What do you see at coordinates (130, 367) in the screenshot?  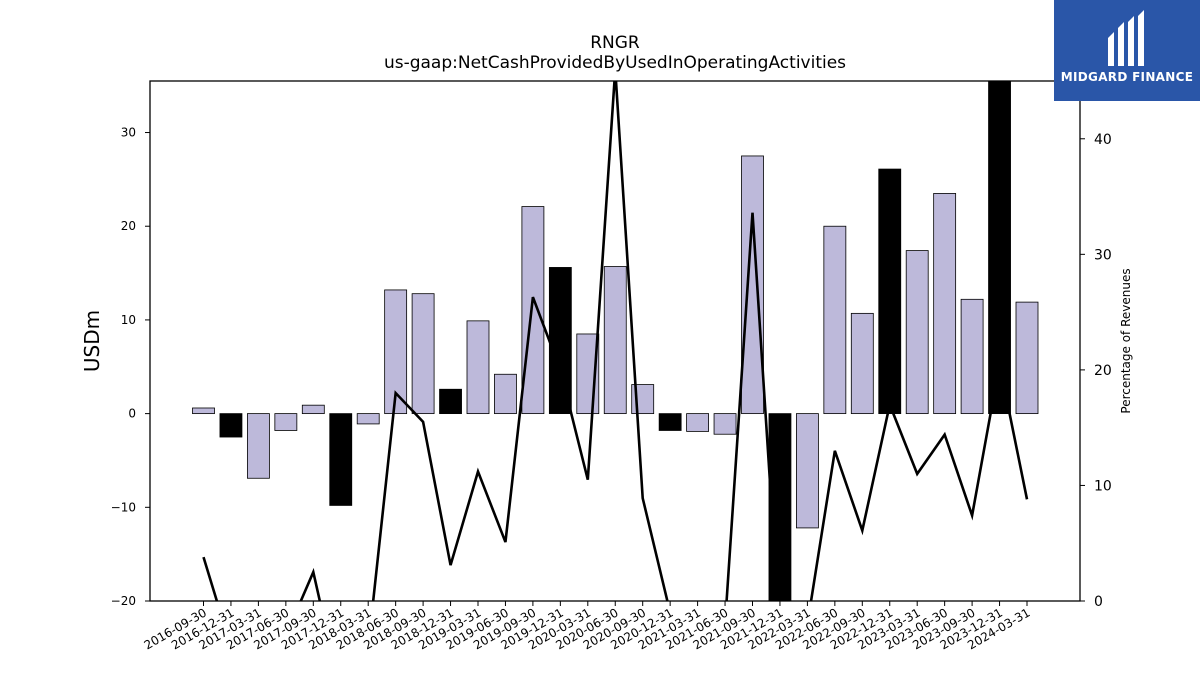 I see `y-axis-left: −20 −10 0 10 20 30` at bounding box center [130, 367].